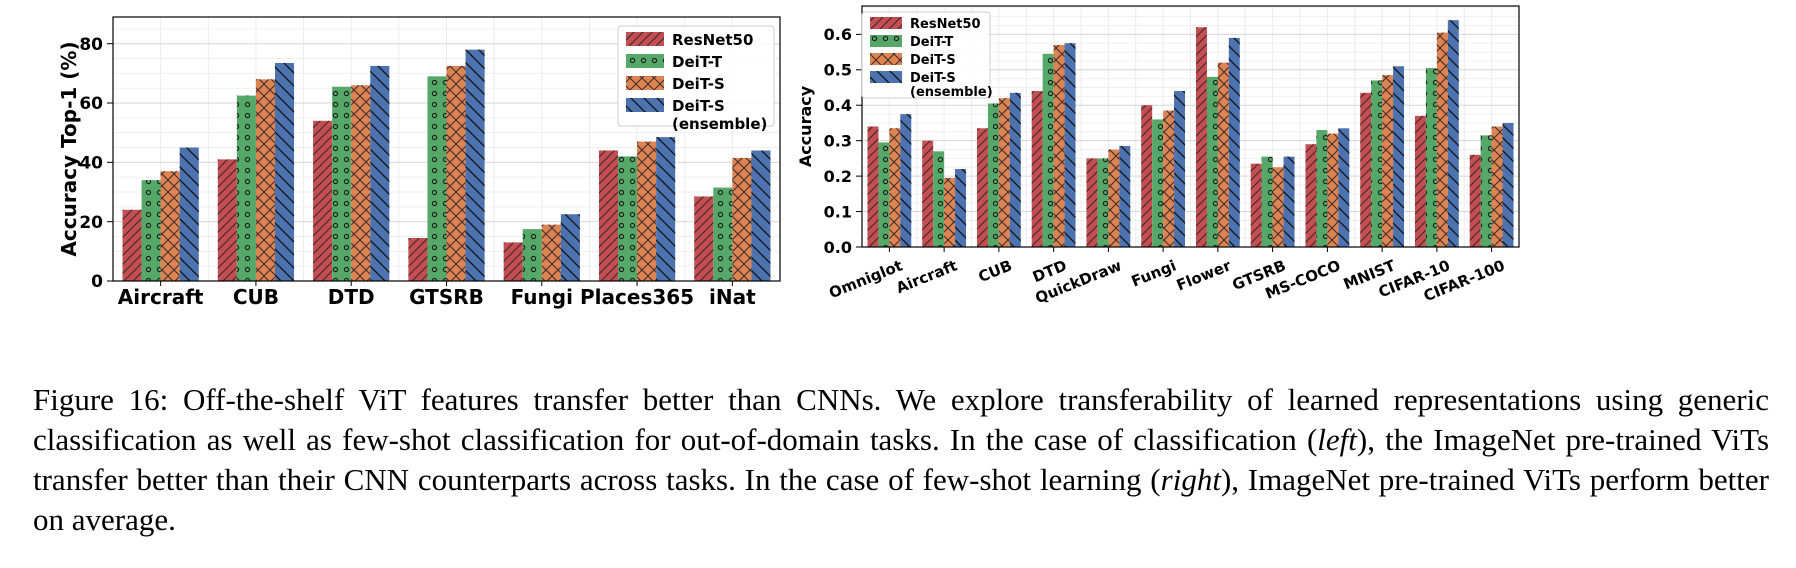  I want to click on y-tick-label: 0.3, so click(838, 140).